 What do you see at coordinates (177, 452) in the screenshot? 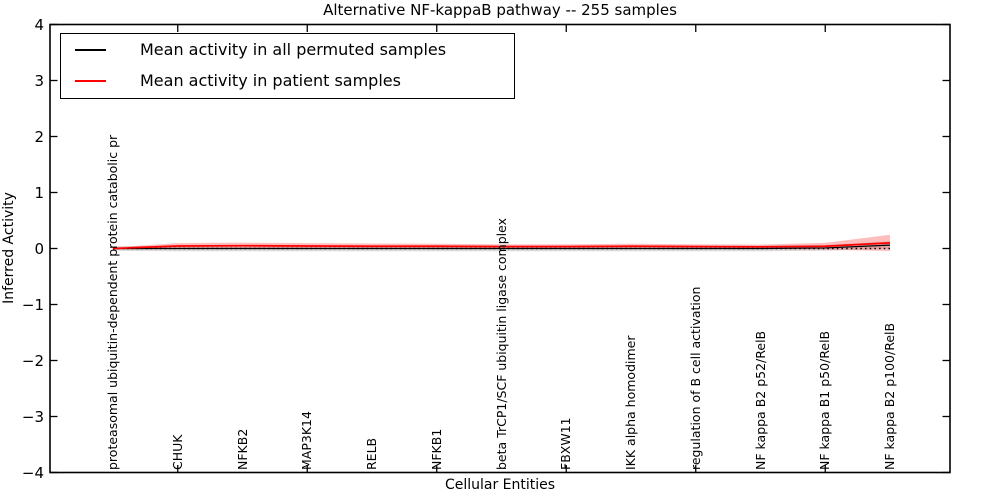
I see `x-entity-label: CHUK` at bounding box center [177, 452].